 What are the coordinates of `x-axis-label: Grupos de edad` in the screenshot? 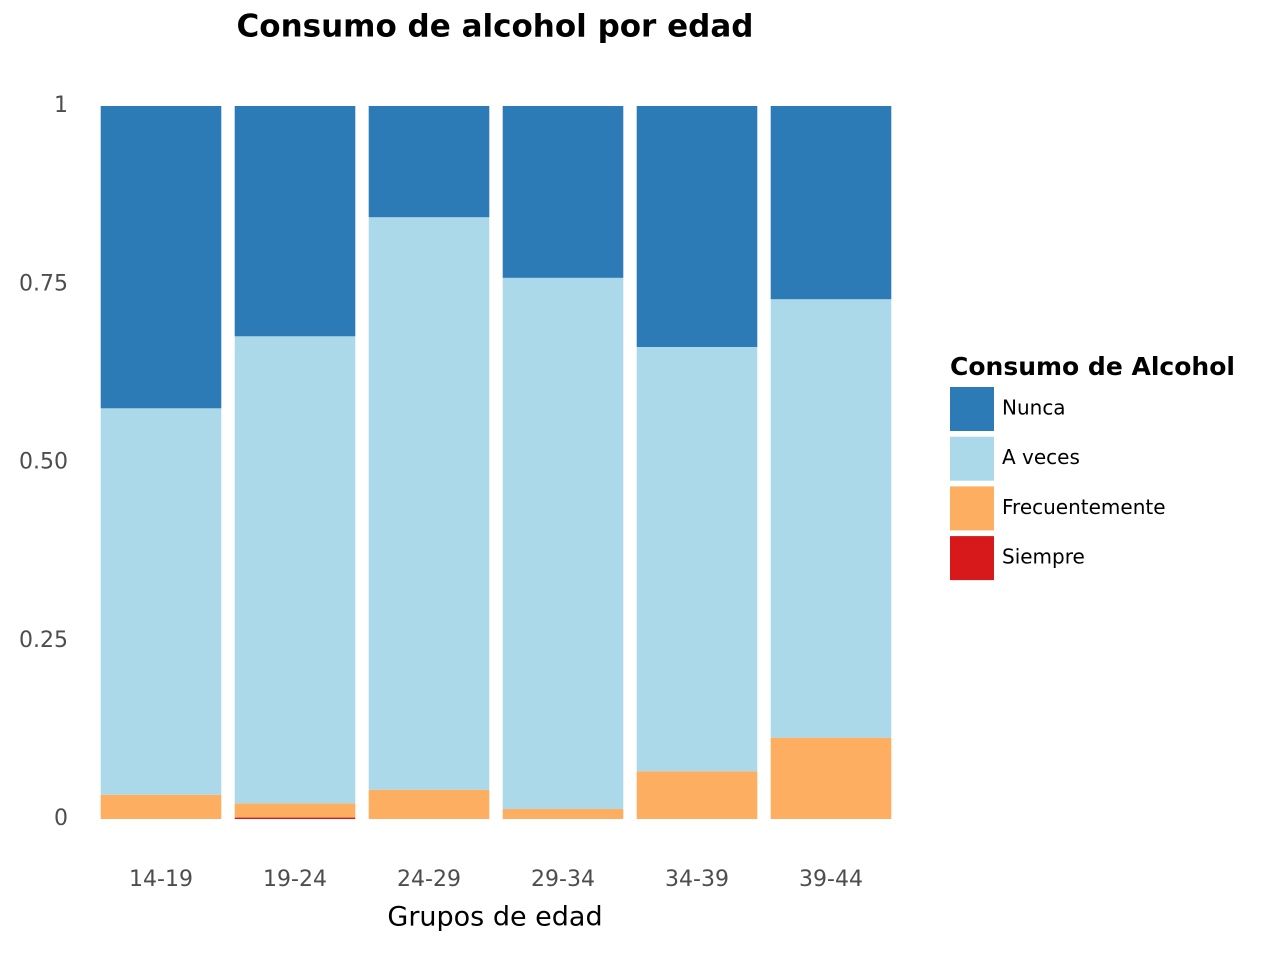 It's located at (494, 917).